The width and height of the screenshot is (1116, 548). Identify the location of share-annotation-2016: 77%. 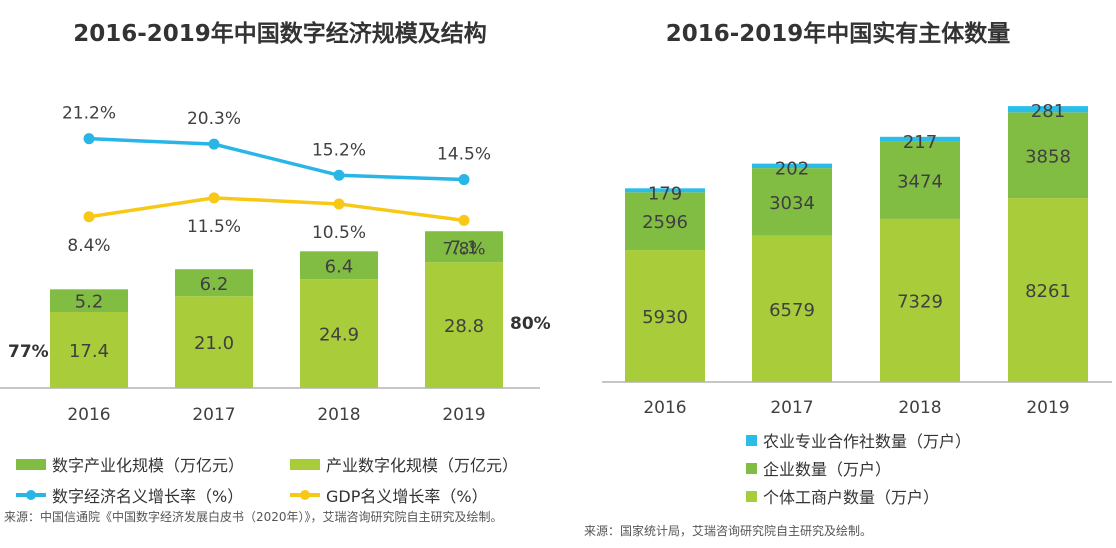
(28, 352).